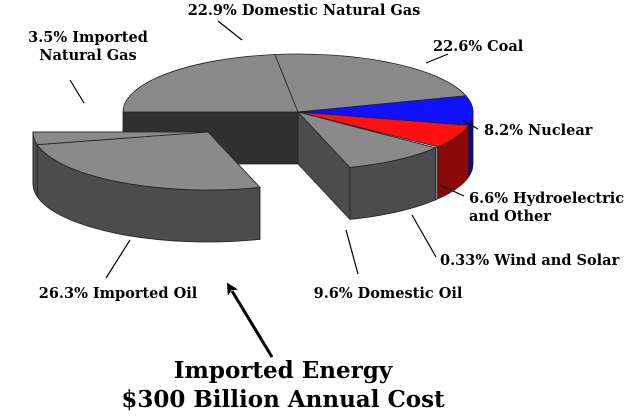 Image resolution: width=643 pixels, height=416 pixels. Describe the element at coordinates (250, 320) in the screenshot. I see `annotation-arrow` at that location.